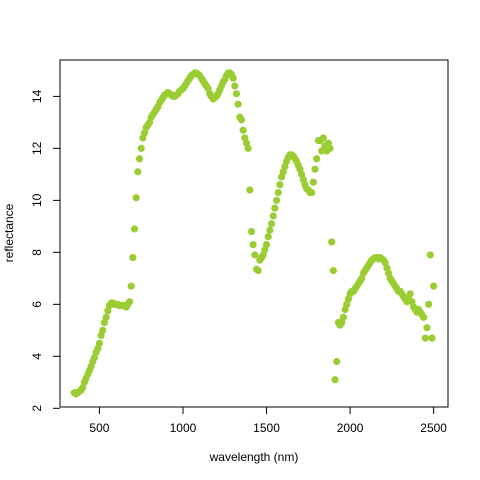 The width and height of the screenshot is (480, 480). I want to click on x-tick-label: 500, so click(99, 428).